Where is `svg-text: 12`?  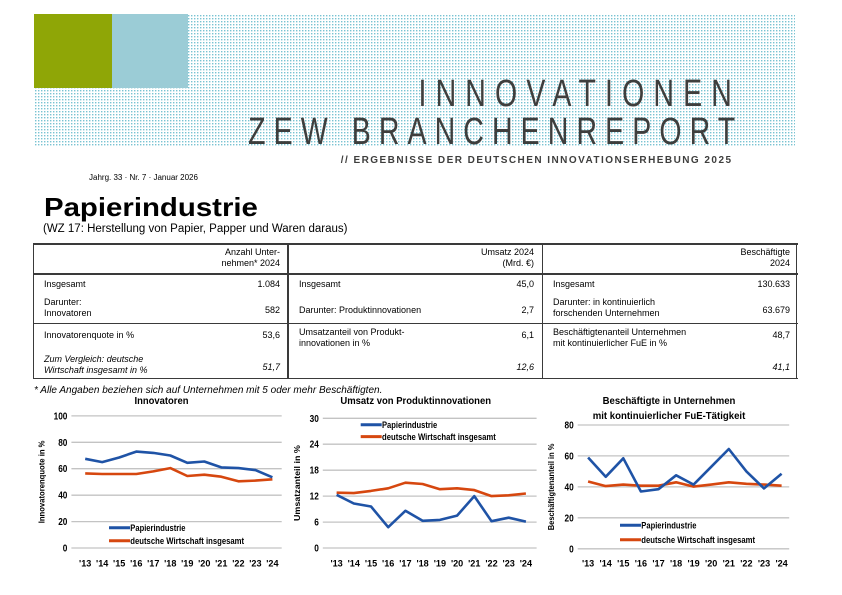
svg-text: 12 is located at coordinates (315, 497).